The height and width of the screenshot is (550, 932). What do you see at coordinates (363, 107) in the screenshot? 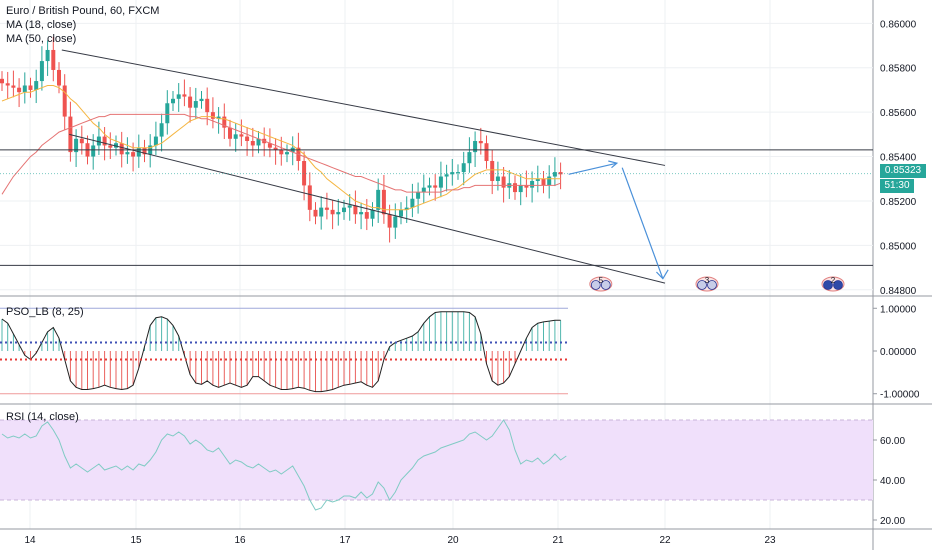
I see `channel-upper-line` at bounding box center [363, 107].